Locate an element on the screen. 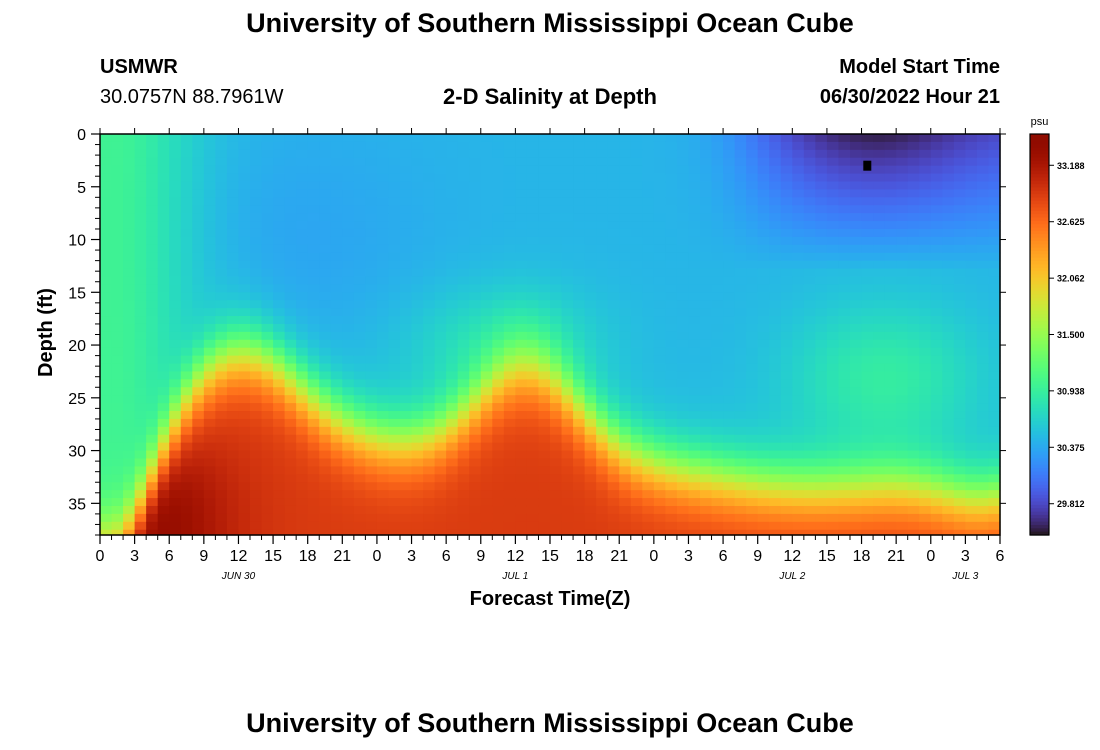 The height and width of the screenshot is (750, 1100). colorbar-segment is located at coordinates (1039, 242).